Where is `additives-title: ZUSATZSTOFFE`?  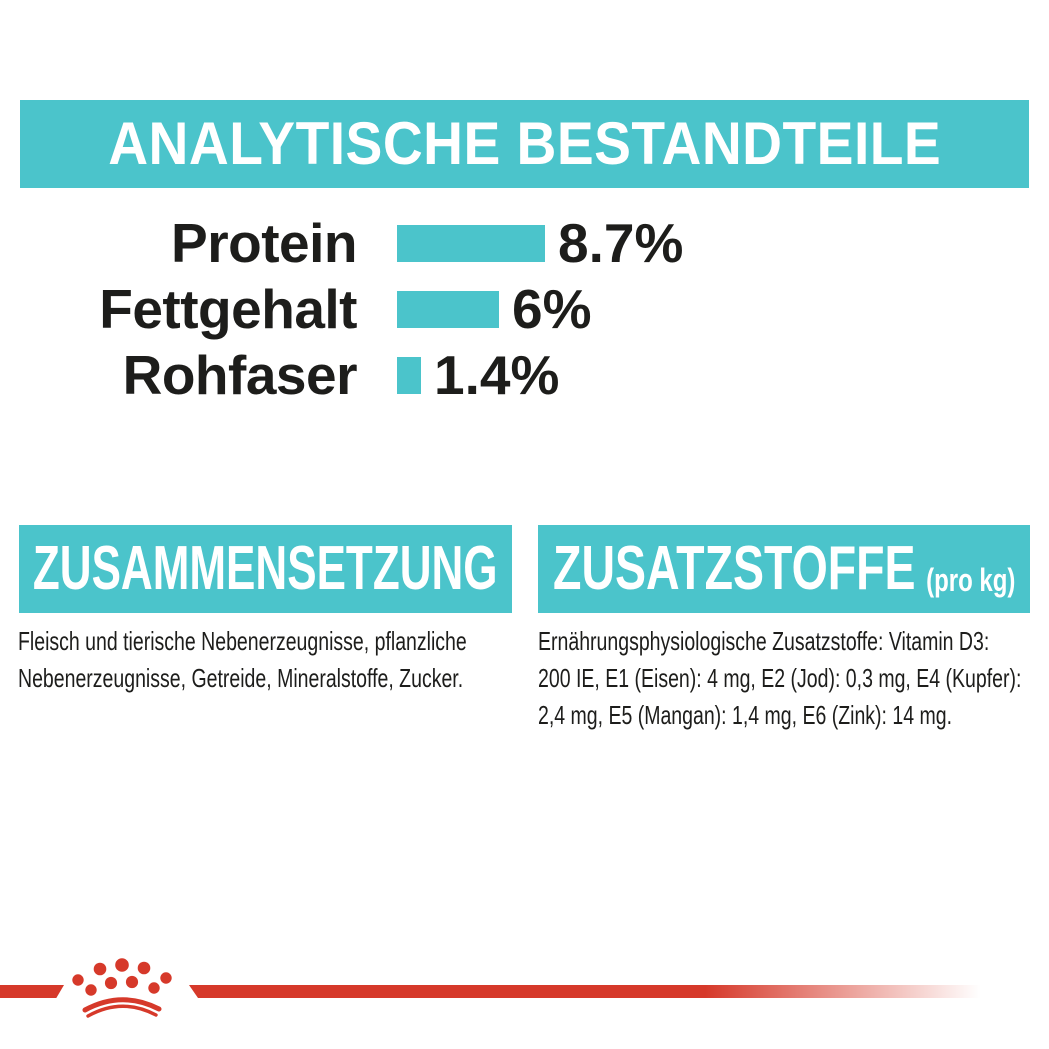 additives-title: ZUSATZSTOFFE is located at coordinates (734, 568).